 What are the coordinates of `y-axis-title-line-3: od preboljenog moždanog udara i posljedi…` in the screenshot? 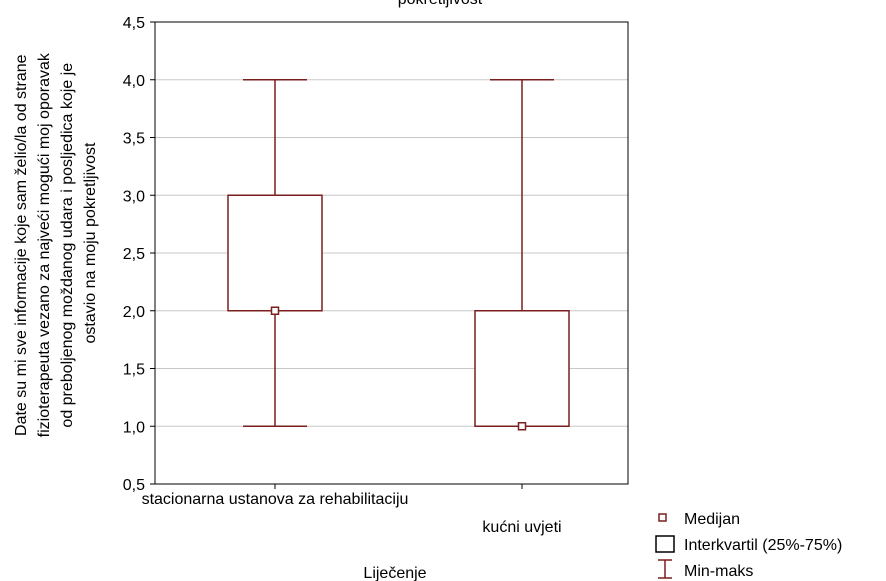 It's located at (67, 245).